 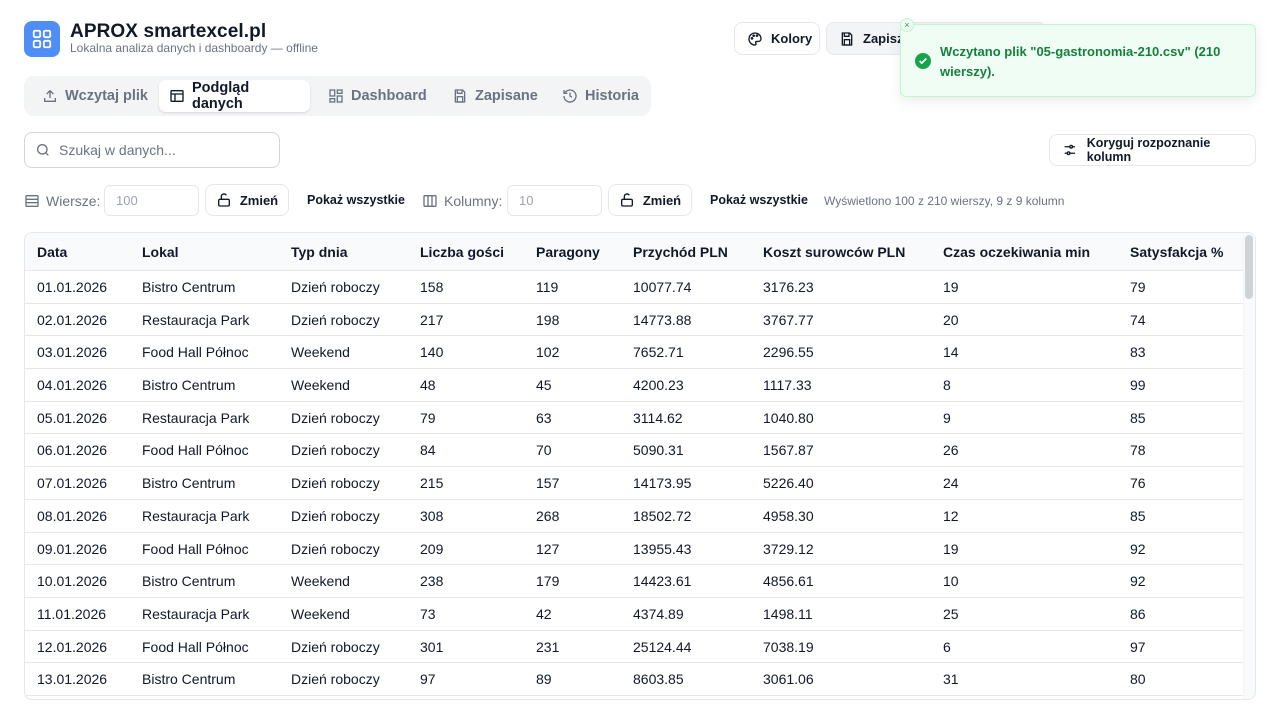 What do you see at coordinates (777, 38) in the screenshot?
I see `colors-button: Kolory` at bounding box center [777, 38].